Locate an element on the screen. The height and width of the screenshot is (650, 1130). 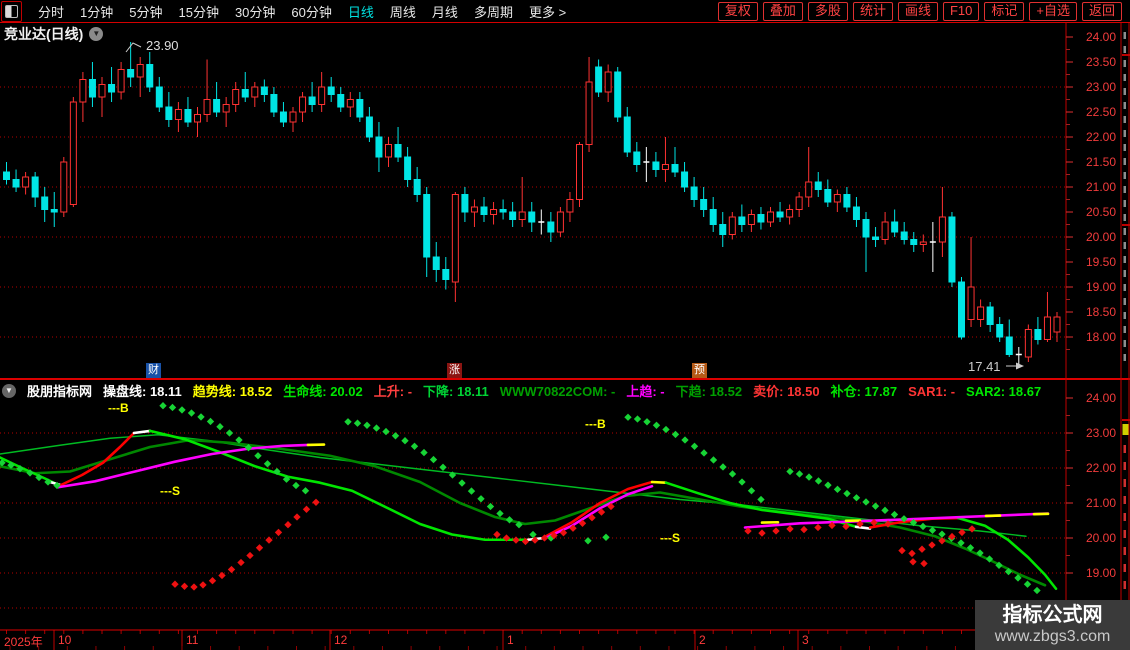
main-axis-label: 19.50 is located at coordinates (1100, 262).